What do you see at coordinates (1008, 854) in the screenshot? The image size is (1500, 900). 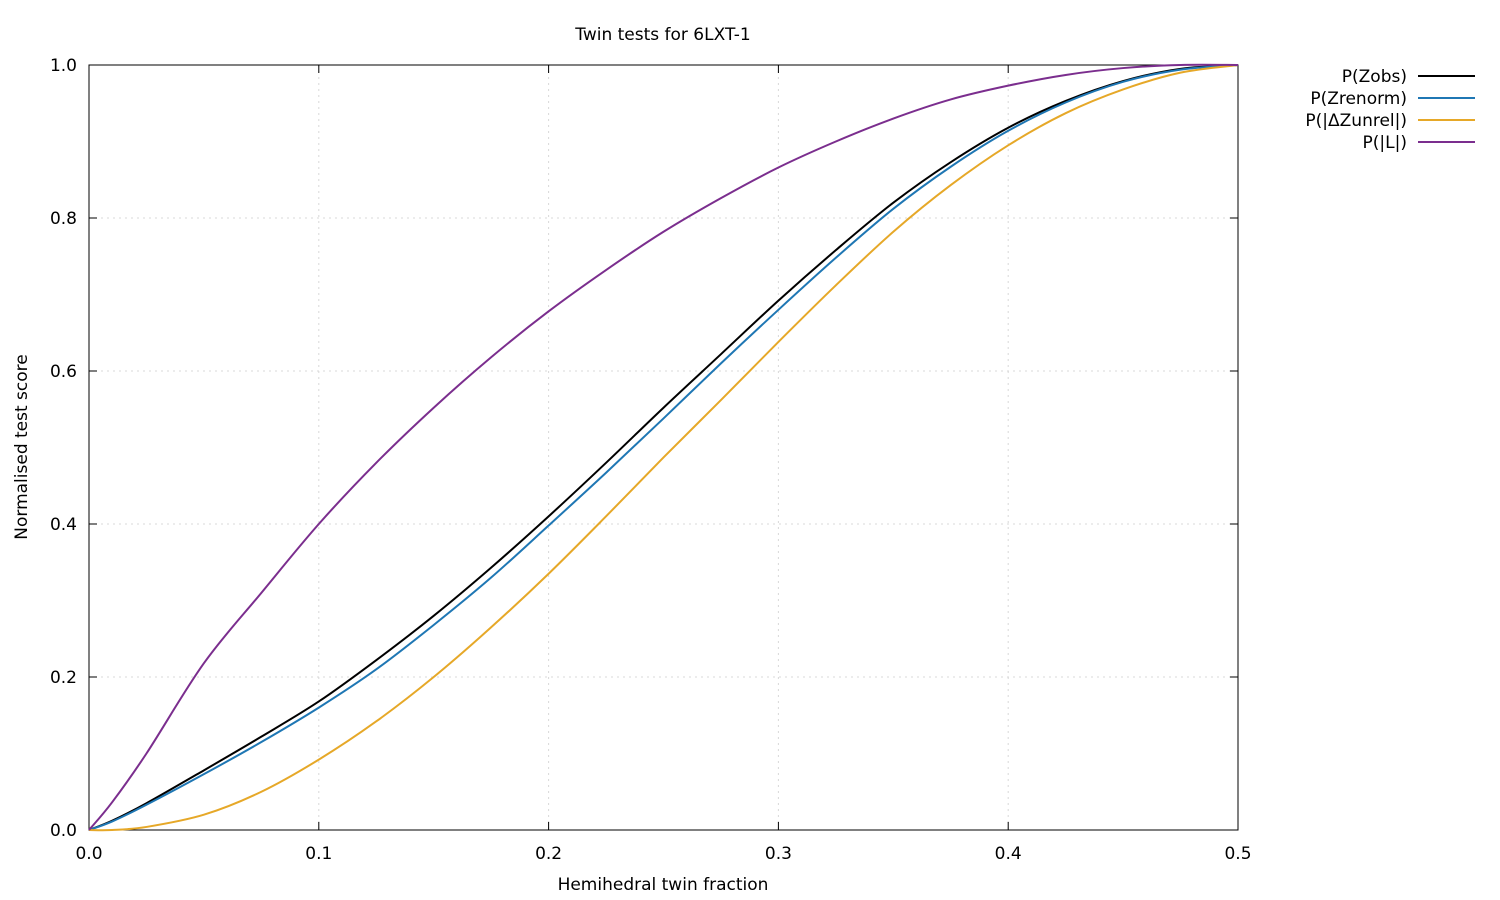 I see `x-tick-label: 0.4` at bounding box center [1008, 854].